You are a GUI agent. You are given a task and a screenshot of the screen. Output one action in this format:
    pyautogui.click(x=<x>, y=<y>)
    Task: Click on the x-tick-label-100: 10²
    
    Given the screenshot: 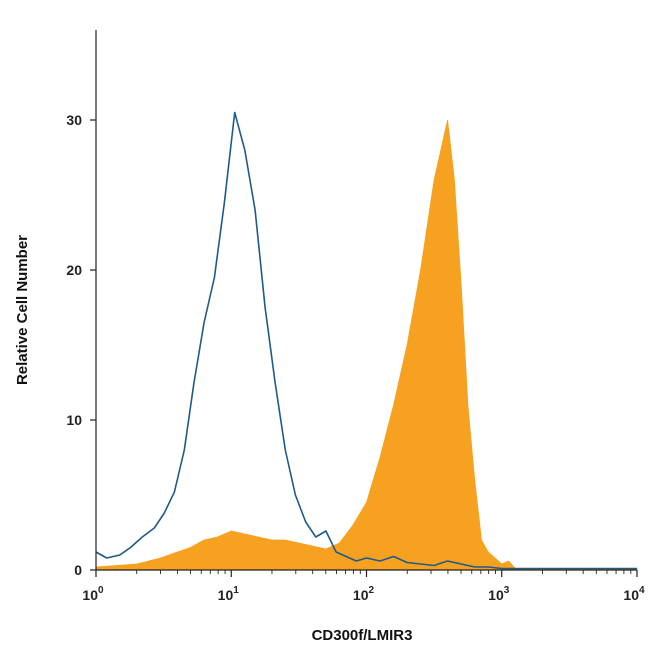 What is the action you would take?
    pyautogui.click(x=364, y=594)
    